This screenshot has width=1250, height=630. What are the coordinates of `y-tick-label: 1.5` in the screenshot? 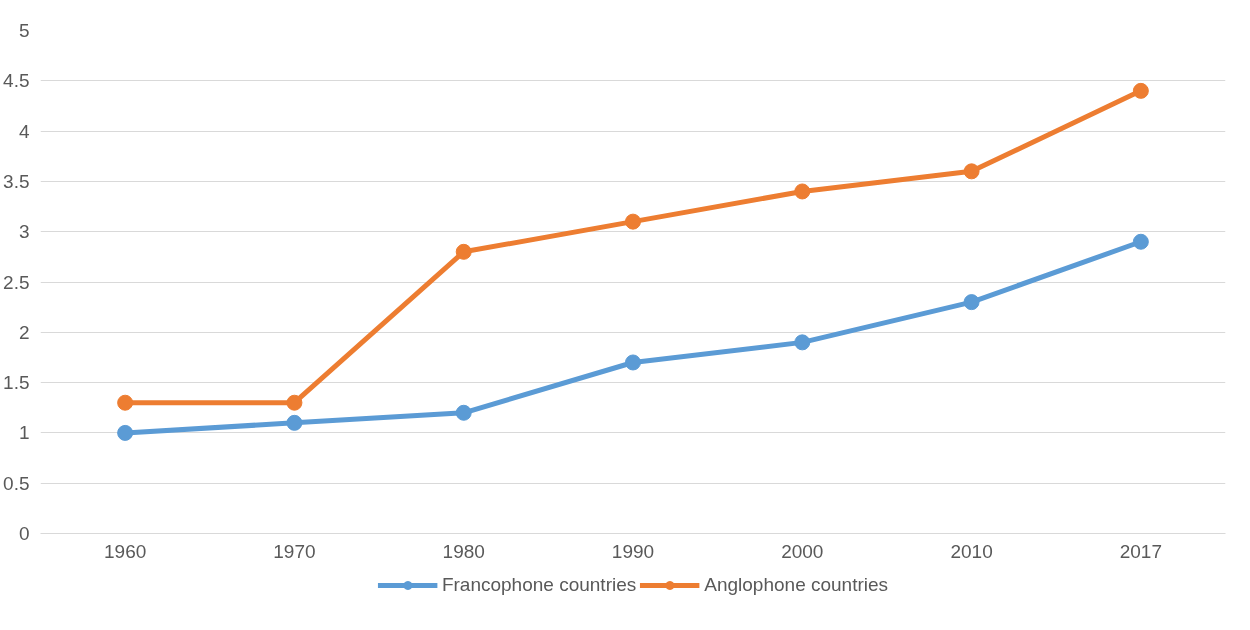 It's located at (16, 383).